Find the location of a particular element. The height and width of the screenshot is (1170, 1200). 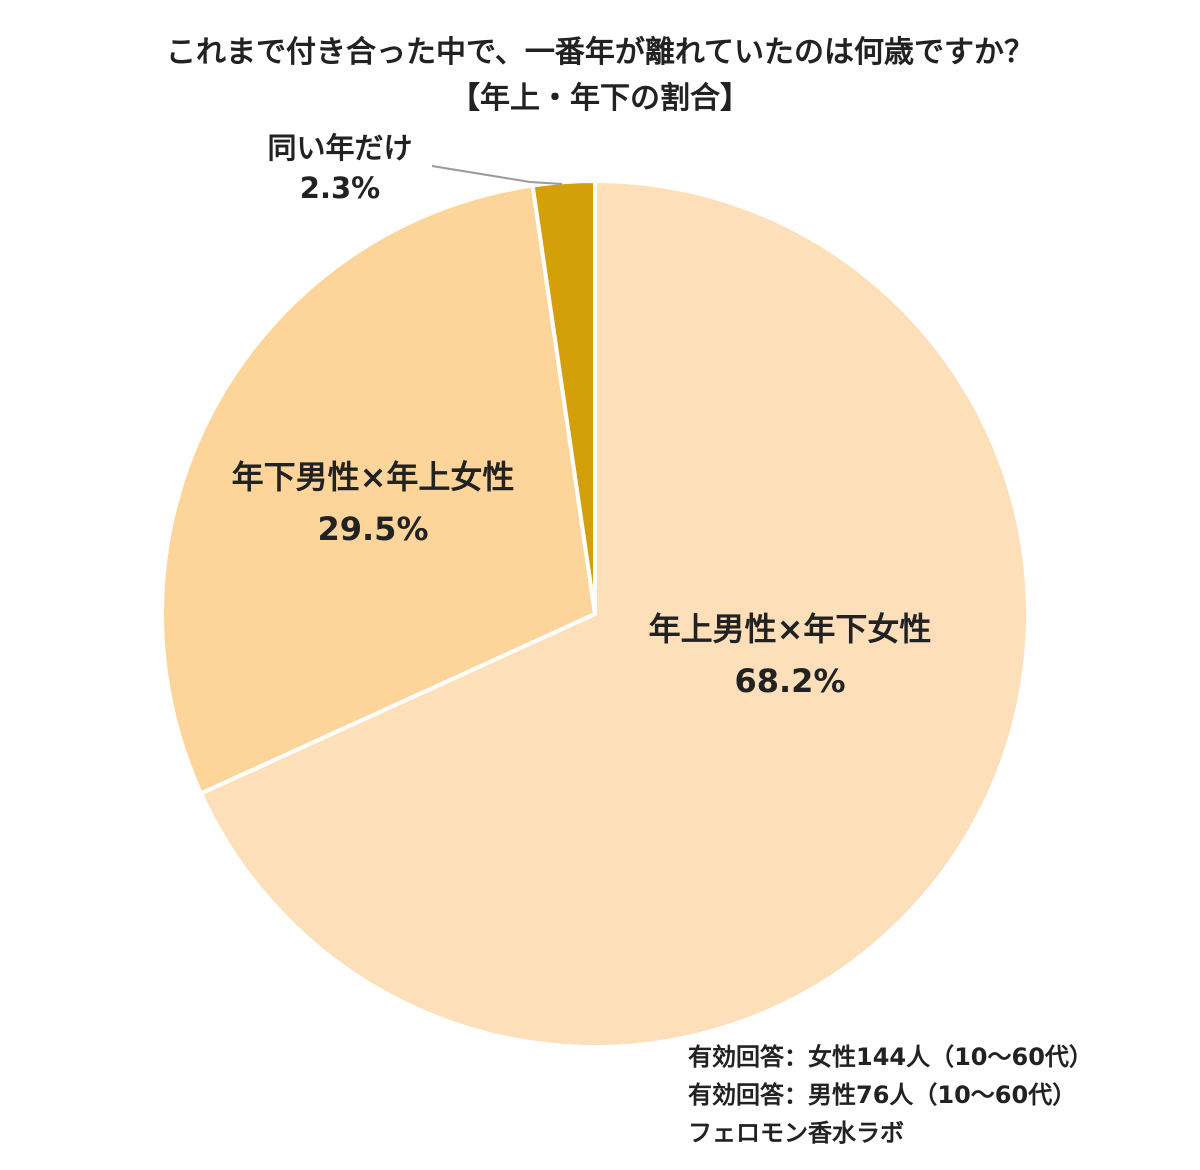

slice-label-1: 年上男性×年下女性 is located at coordinates (790, 629).